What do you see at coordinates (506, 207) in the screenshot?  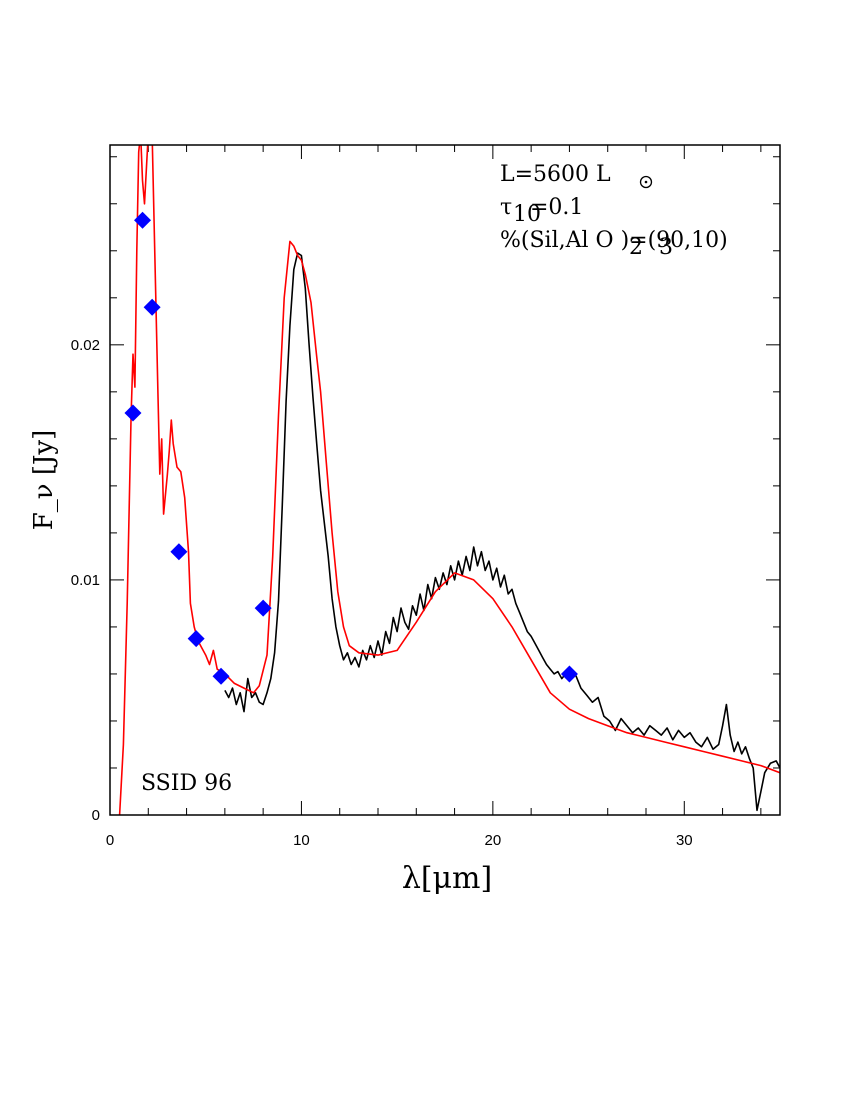 I see `tau-symbol: τ` at bounding box center [506, 207].